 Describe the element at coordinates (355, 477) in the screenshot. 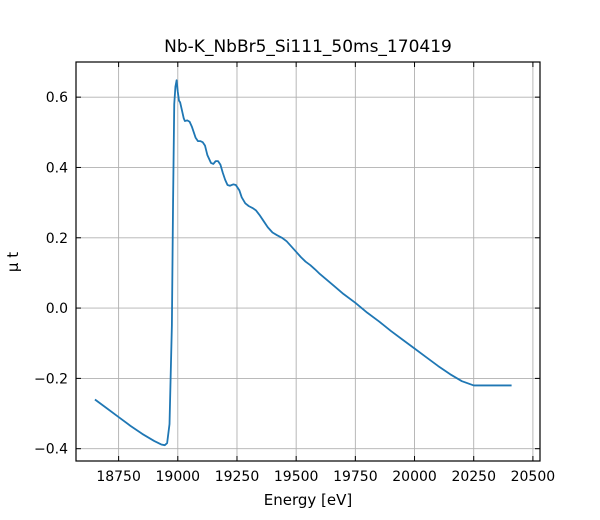

I see `x-tick-label: 19750` at that location.